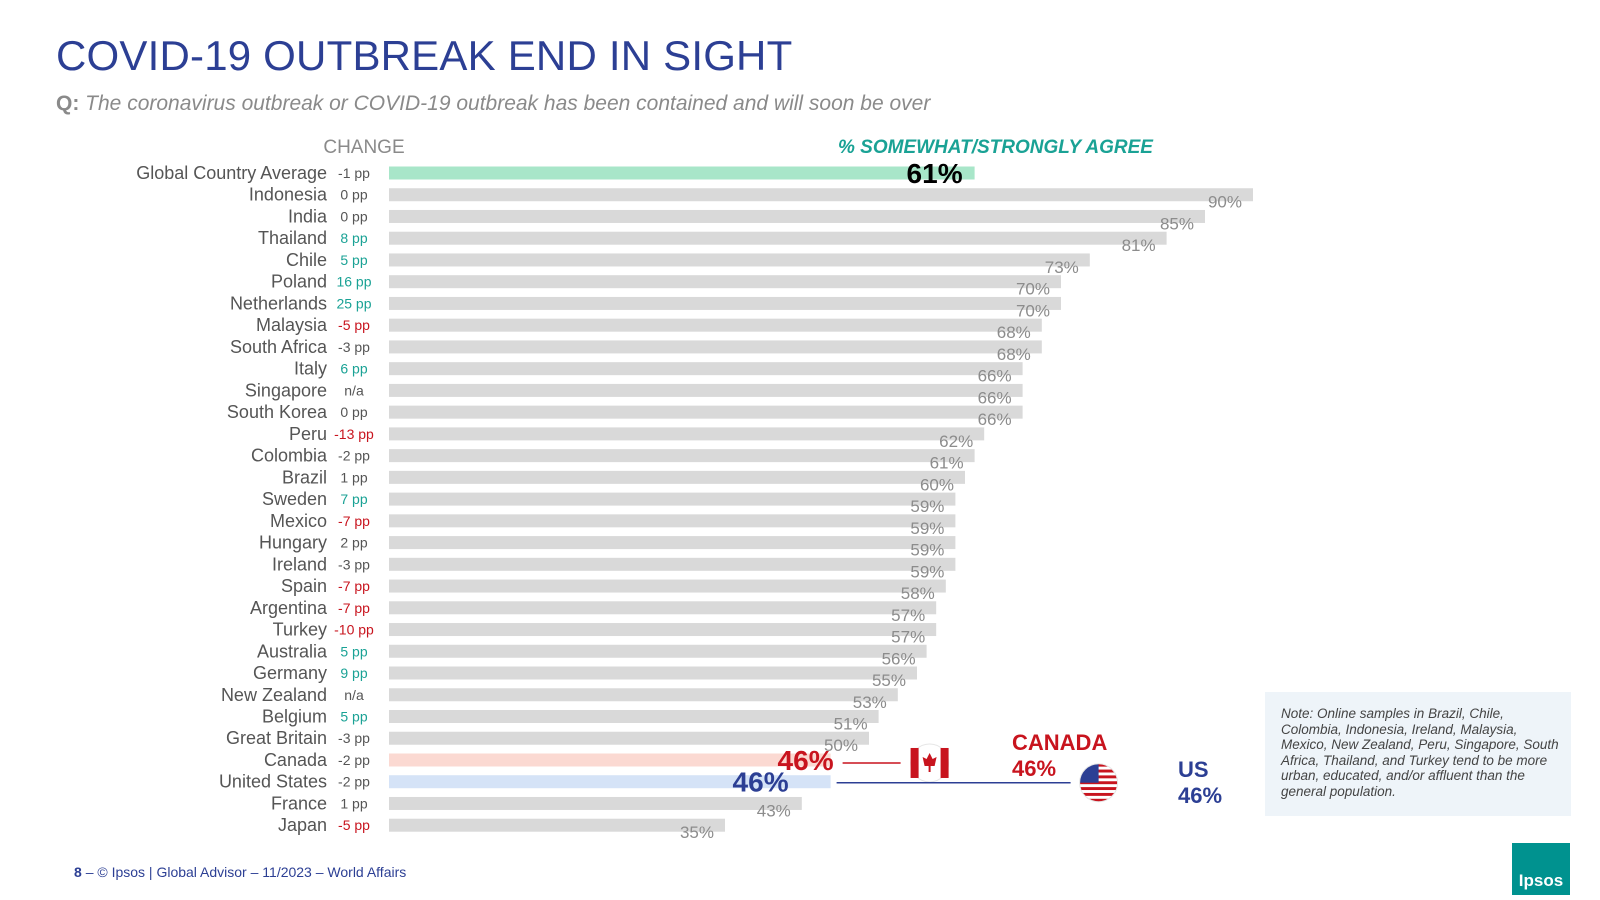 This screenshot has width=1600, height=900. Describe the element at coordinates (899, 658) in the screenshot. I see `value-label-australia: 56%` at that location.